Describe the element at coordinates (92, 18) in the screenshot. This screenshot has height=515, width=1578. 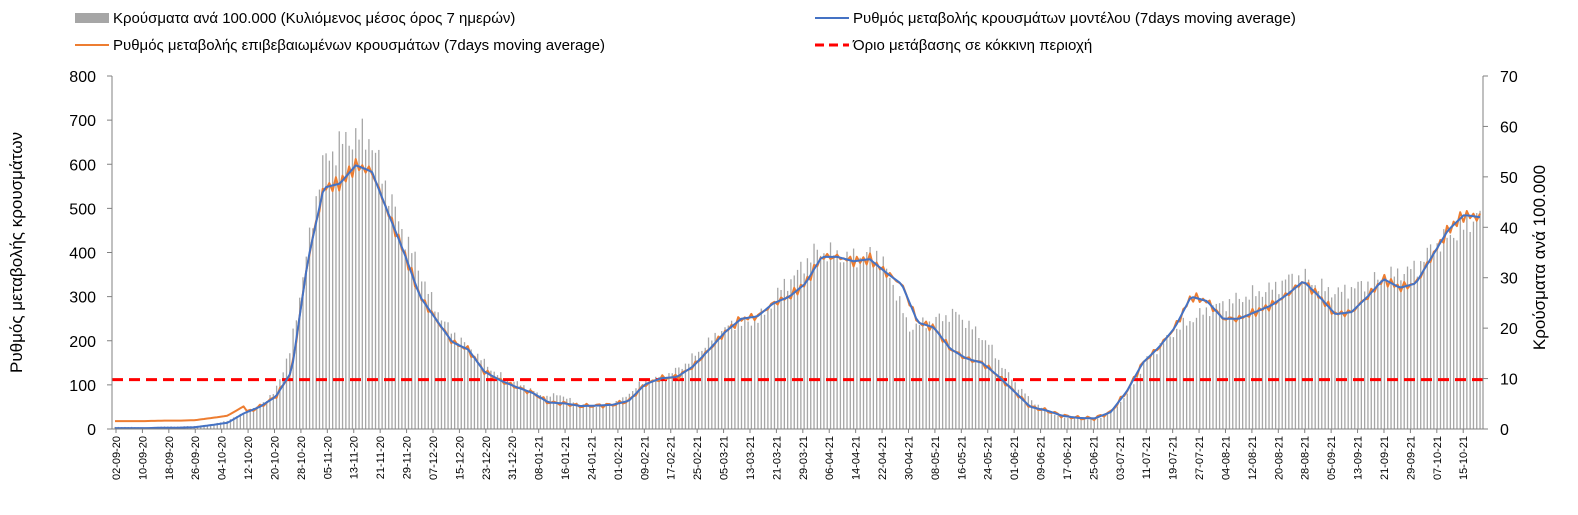
I see `legend-swatch-bars` at that location.